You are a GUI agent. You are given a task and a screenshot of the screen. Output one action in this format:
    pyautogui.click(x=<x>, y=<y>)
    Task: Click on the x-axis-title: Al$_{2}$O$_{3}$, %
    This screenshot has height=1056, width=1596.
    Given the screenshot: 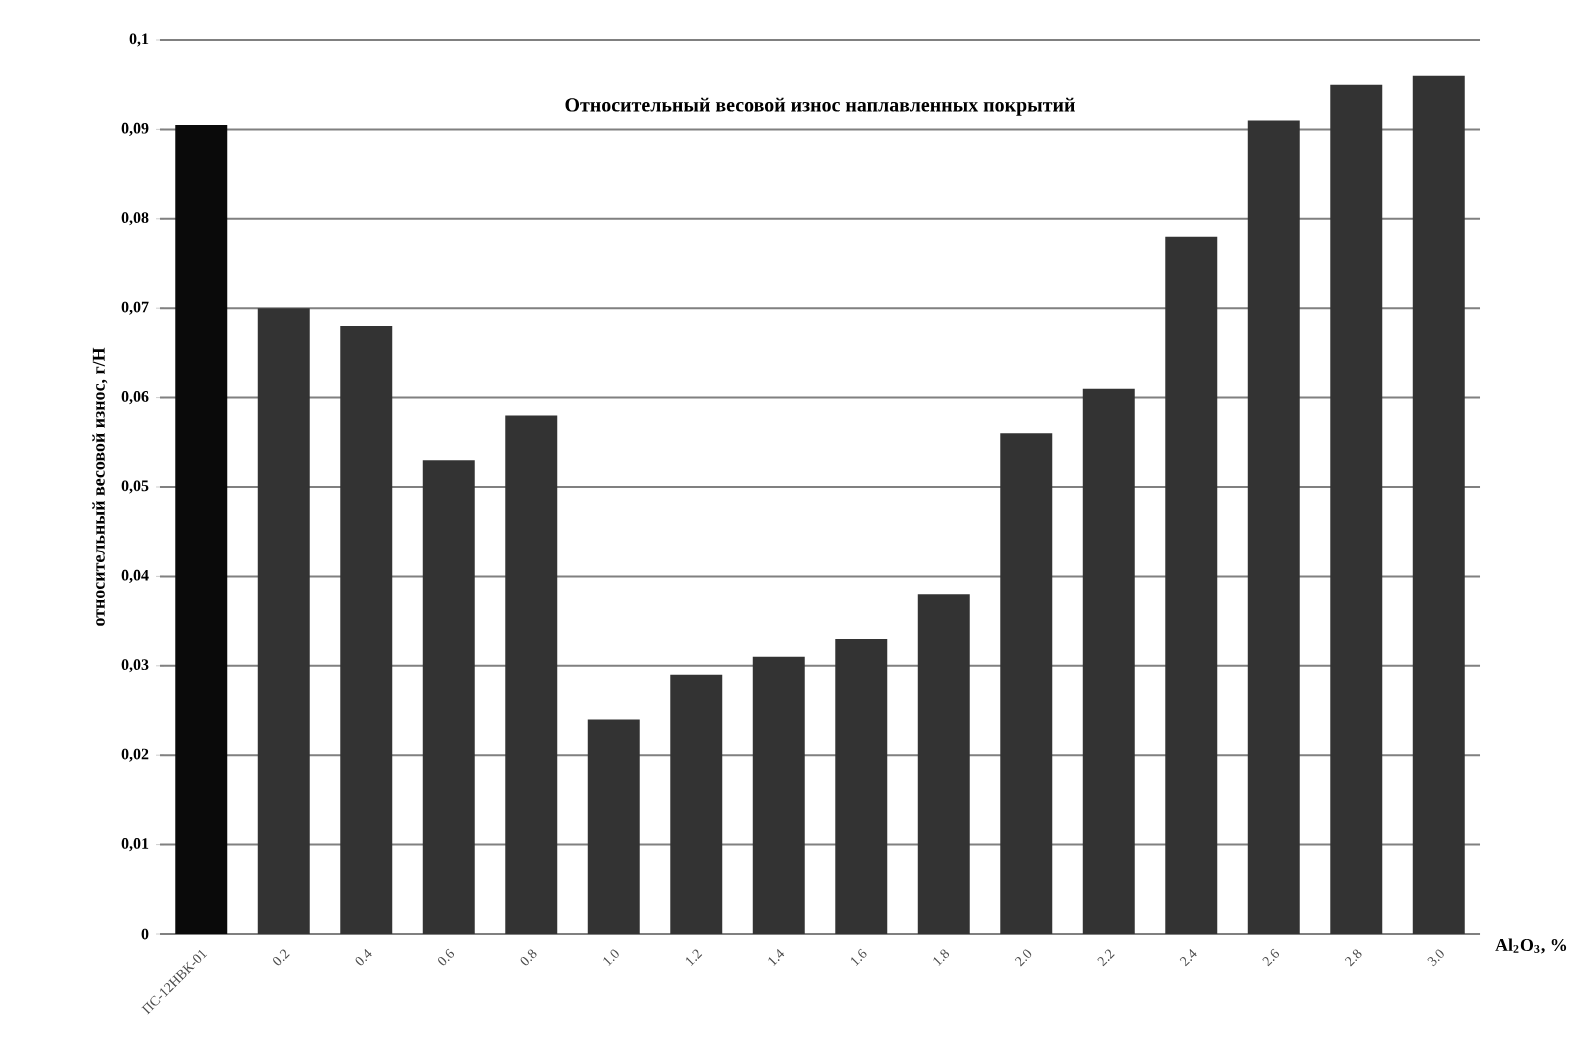 What is the action you would take?
    pyautogui.click(x=1531, y=946)
    